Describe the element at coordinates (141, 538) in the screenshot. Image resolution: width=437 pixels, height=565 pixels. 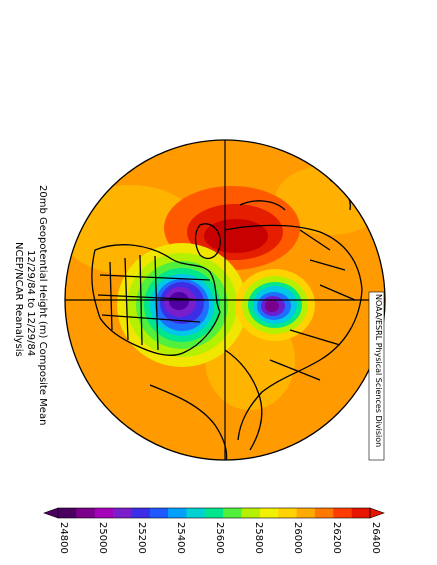
I see `colorbar-tick-label: 25200` at that location.